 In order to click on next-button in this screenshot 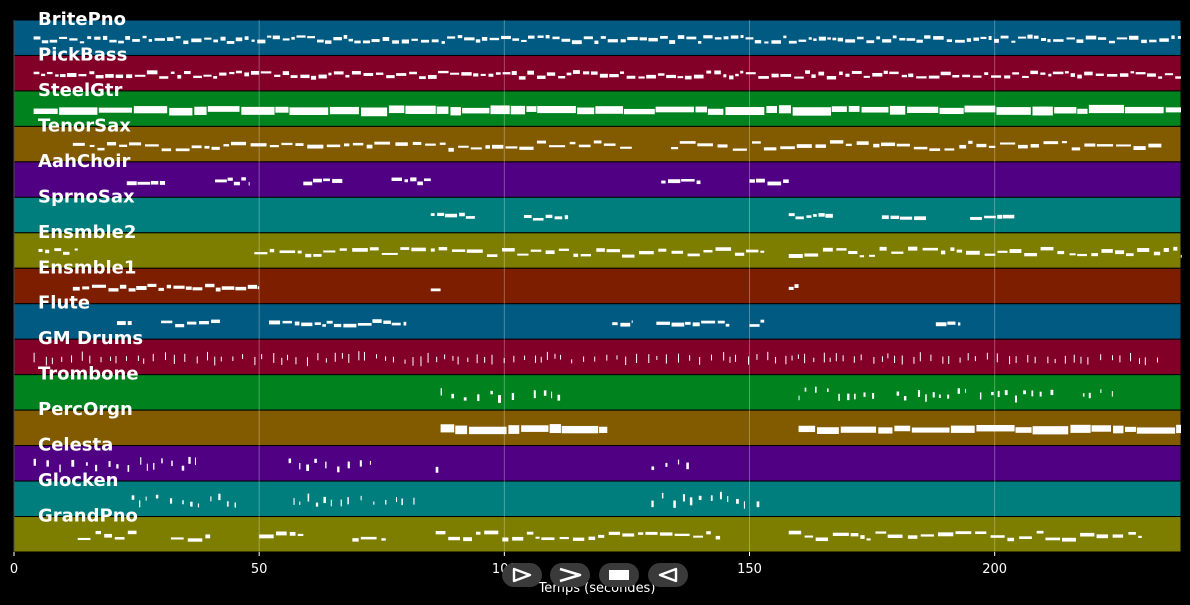, I will do `click(570, 575)`.